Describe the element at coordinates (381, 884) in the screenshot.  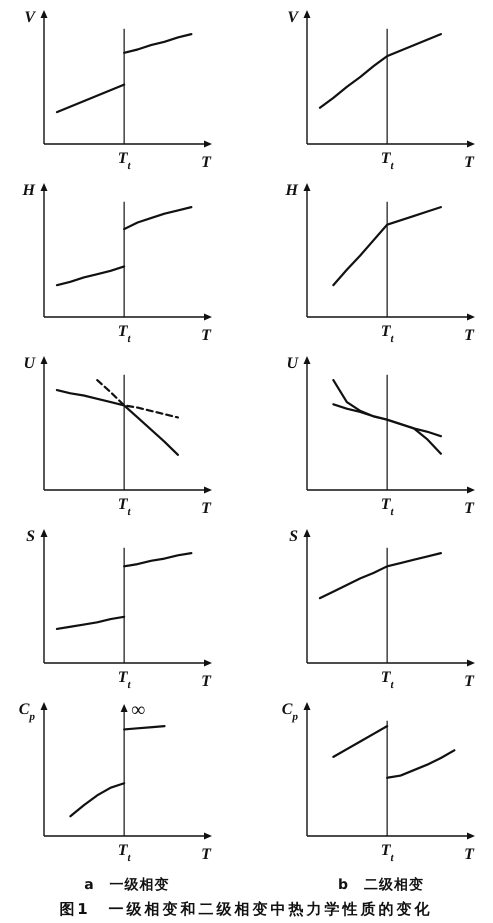
I see `text: b 二级相变` at that location.